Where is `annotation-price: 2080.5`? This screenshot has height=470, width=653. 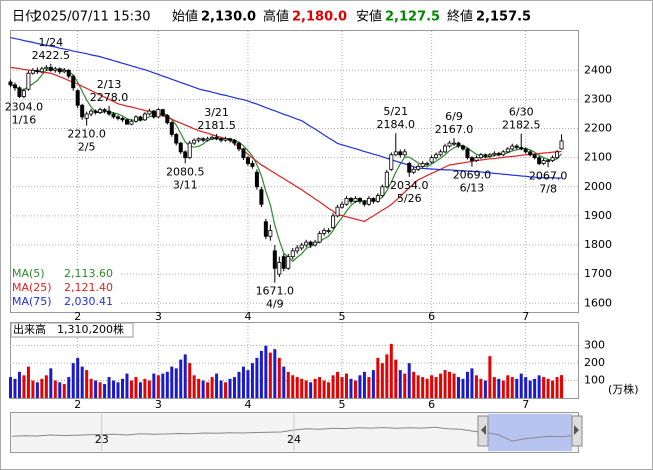
annotation-price: 2080.5 is located at coordinates (185, 171).